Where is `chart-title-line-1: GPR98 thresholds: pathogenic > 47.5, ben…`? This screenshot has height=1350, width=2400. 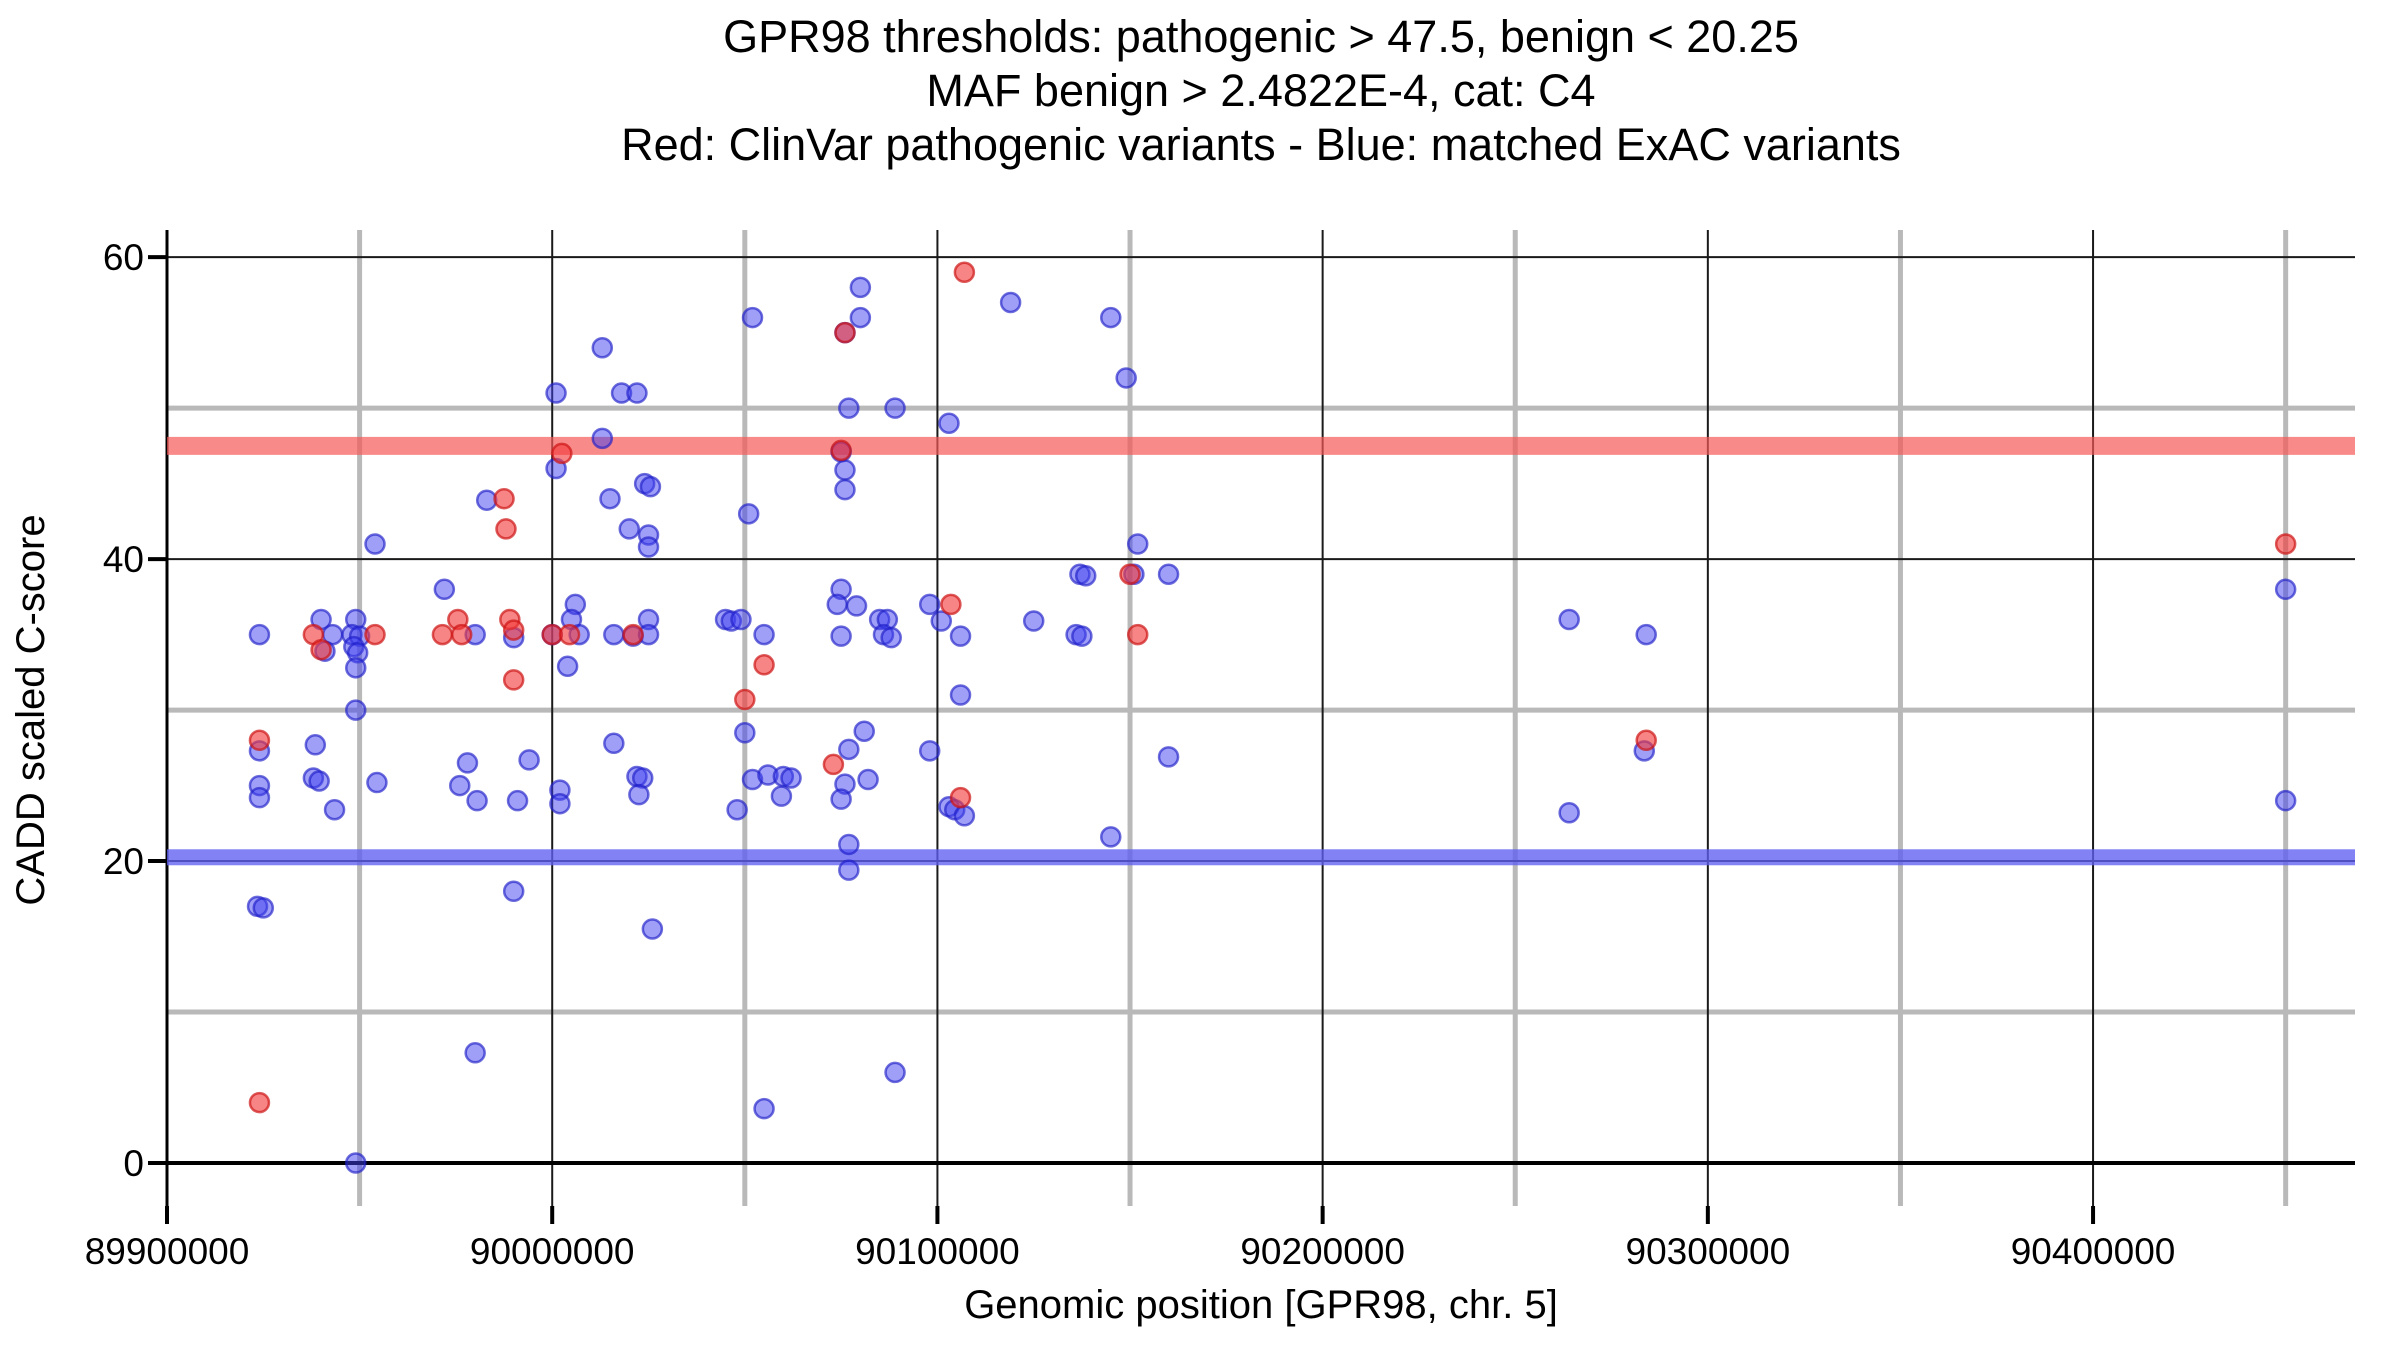 chart-title-line-1: GPR98 thresholds: pathogenic > 47.5, ben… is located at coordinates (1261, 36).